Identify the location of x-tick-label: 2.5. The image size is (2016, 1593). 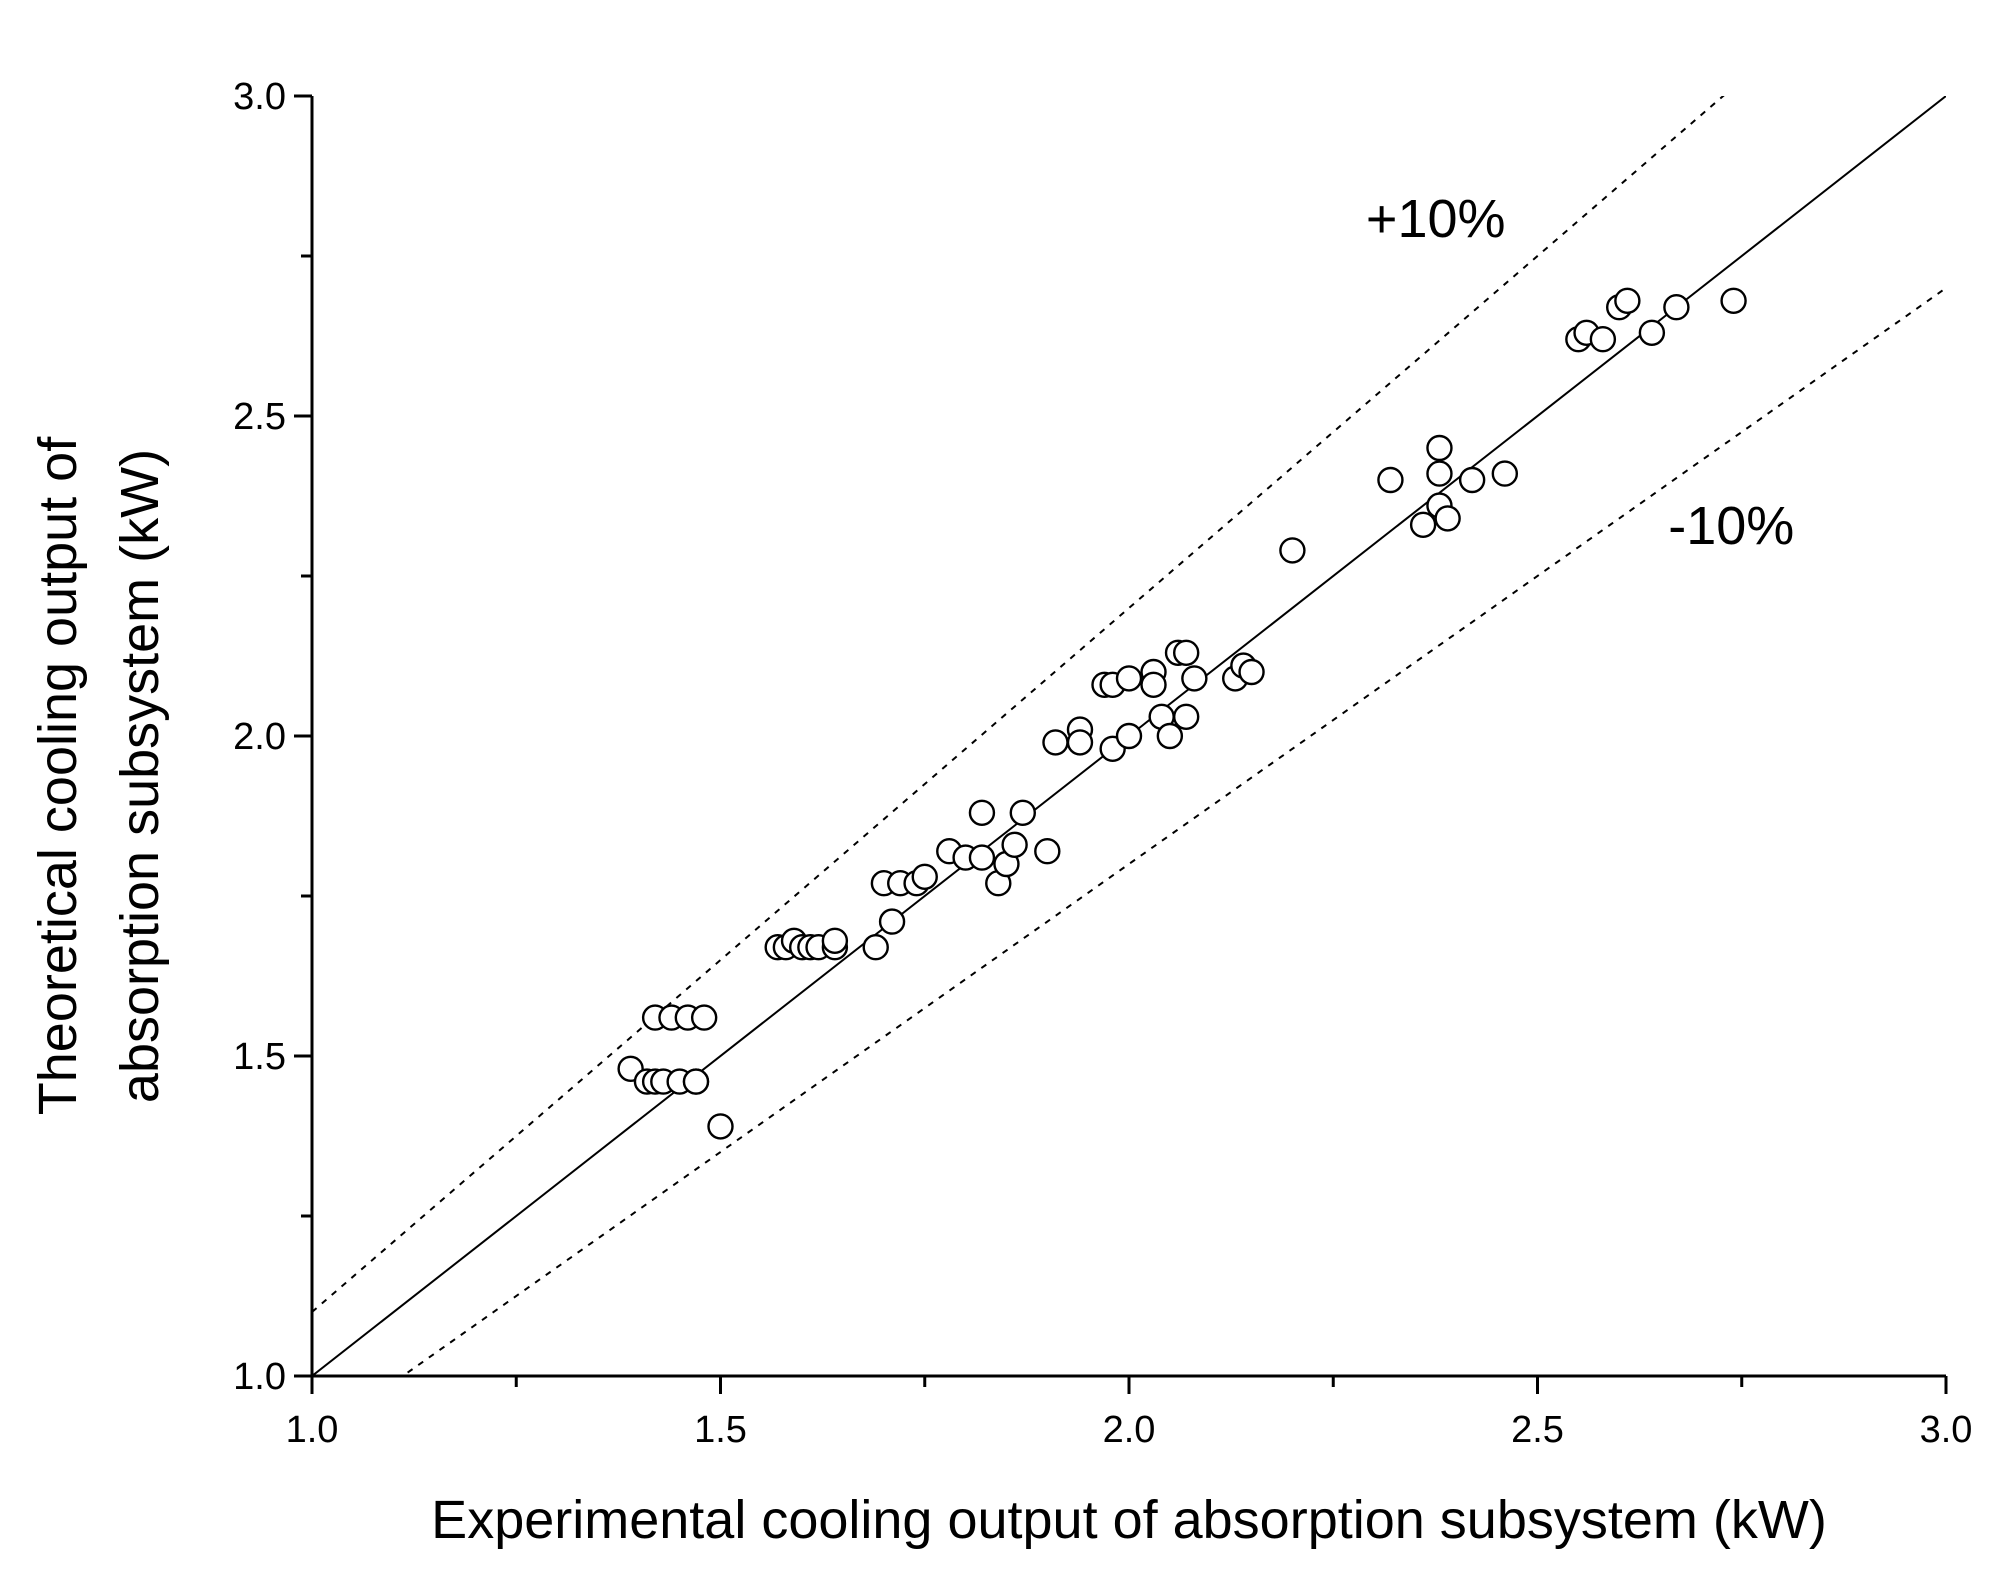
(1537, 1430).